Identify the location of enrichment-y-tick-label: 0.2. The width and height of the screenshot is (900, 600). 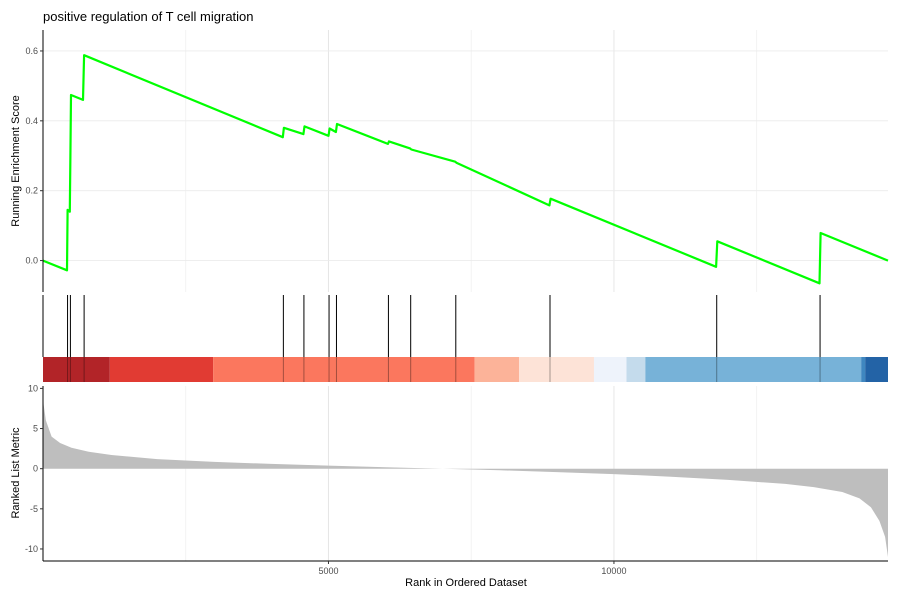
(31, 191).